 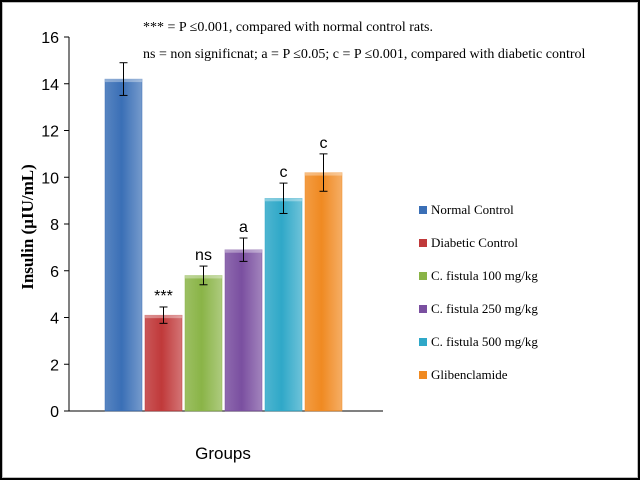 I want to click on legend-label: Normal Control, so click(x=472, y=209).